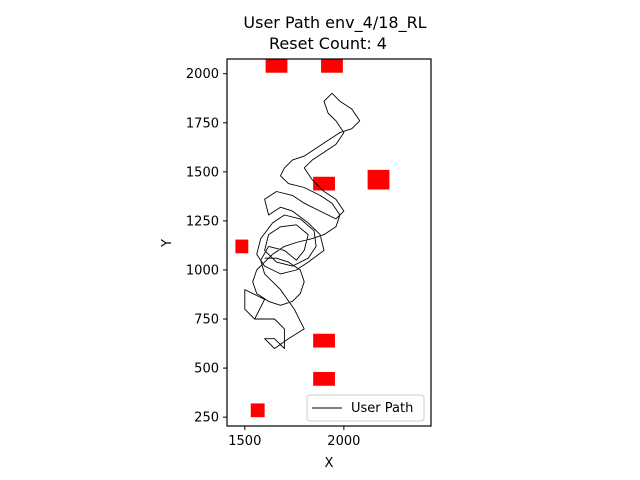  Describe the element at coordinates (382, 408) in the screenshot. I see `legend-label-user-path: User Path` at that location.